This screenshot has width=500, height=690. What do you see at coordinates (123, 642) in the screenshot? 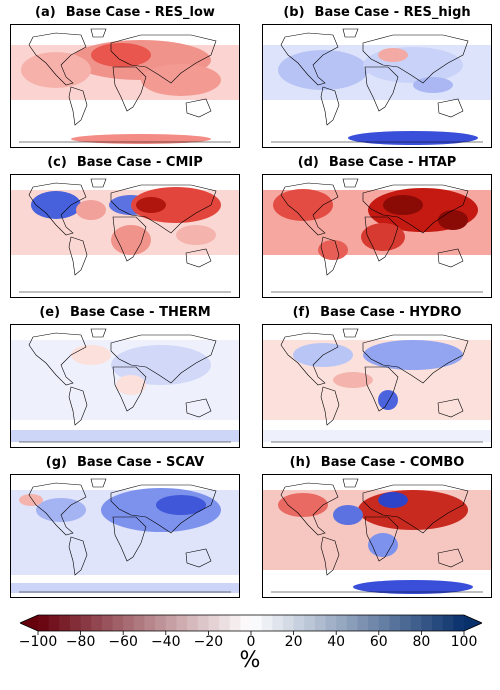
I see `colorbar-tick-label: −60` at bounding box center [123, 642].